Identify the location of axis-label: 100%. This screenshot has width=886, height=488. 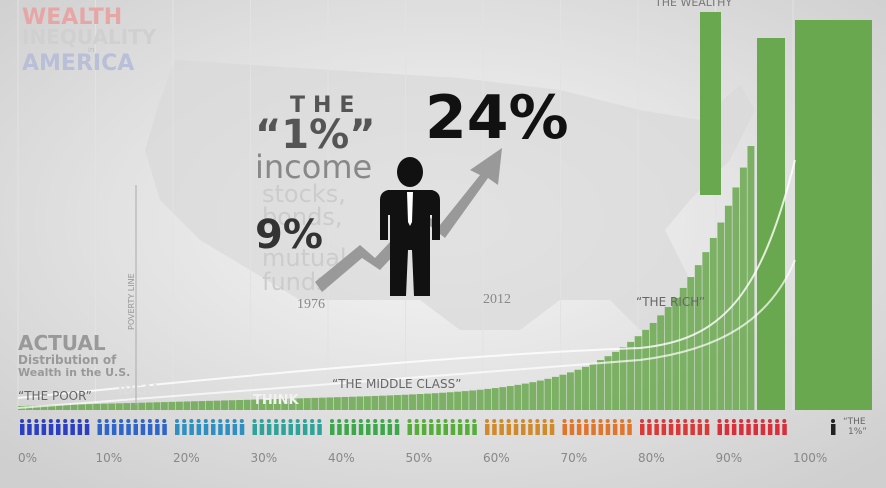
(810, 458).